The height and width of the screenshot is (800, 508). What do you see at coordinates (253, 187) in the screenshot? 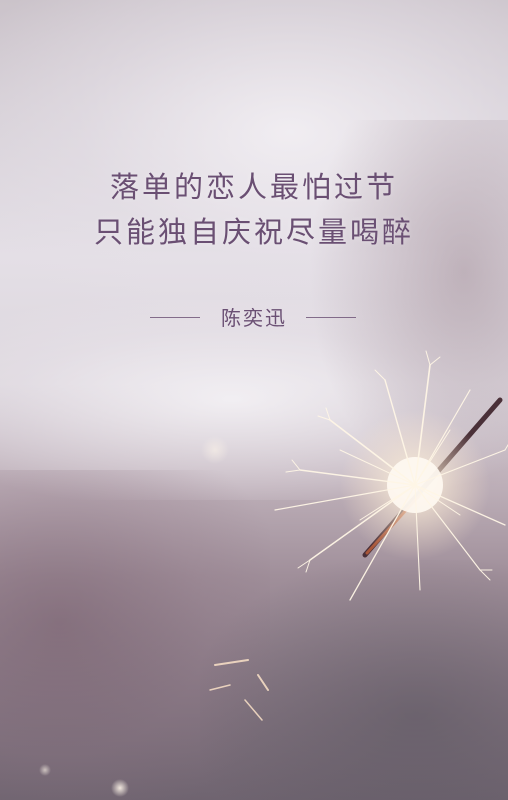
I see `lyric-line-1: 落单的恋人最怕过节` at bounding box center [253, 187].